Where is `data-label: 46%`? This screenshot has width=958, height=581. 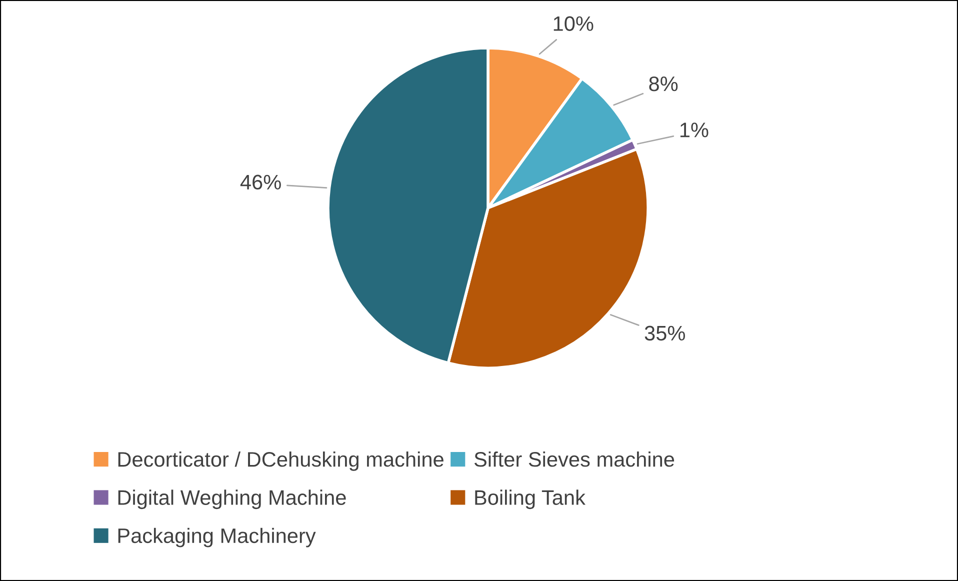
data-label: 46% is located at coordinates (260, 182).